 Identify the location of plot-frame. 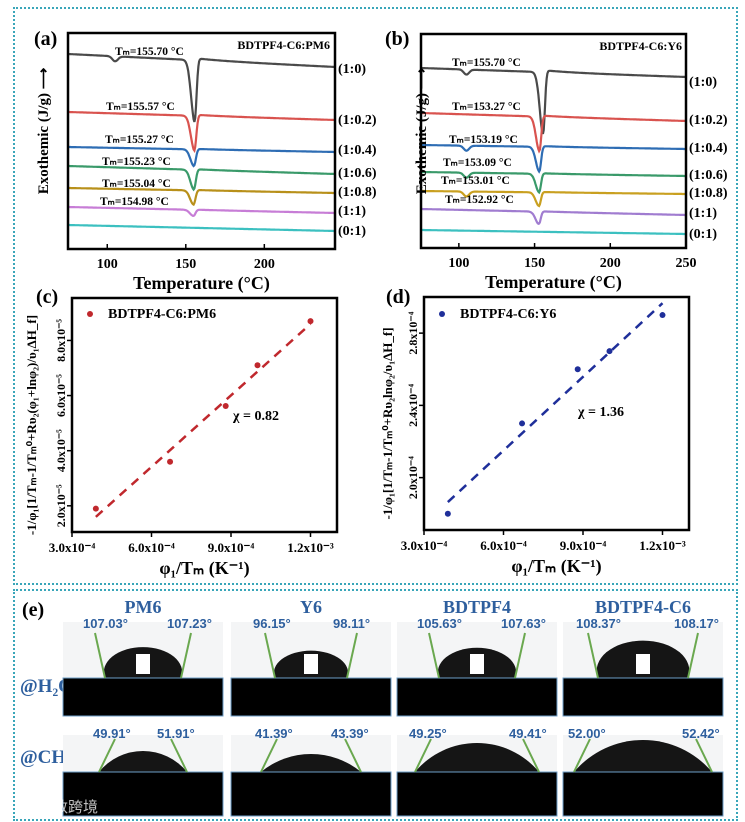
(556, 413).